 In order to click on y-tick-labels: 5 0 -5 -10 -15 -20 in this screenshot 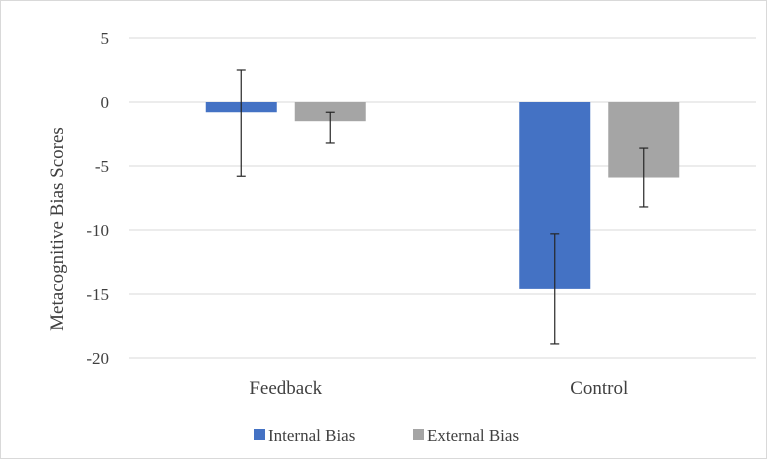, I will do `click(97, 198)`.